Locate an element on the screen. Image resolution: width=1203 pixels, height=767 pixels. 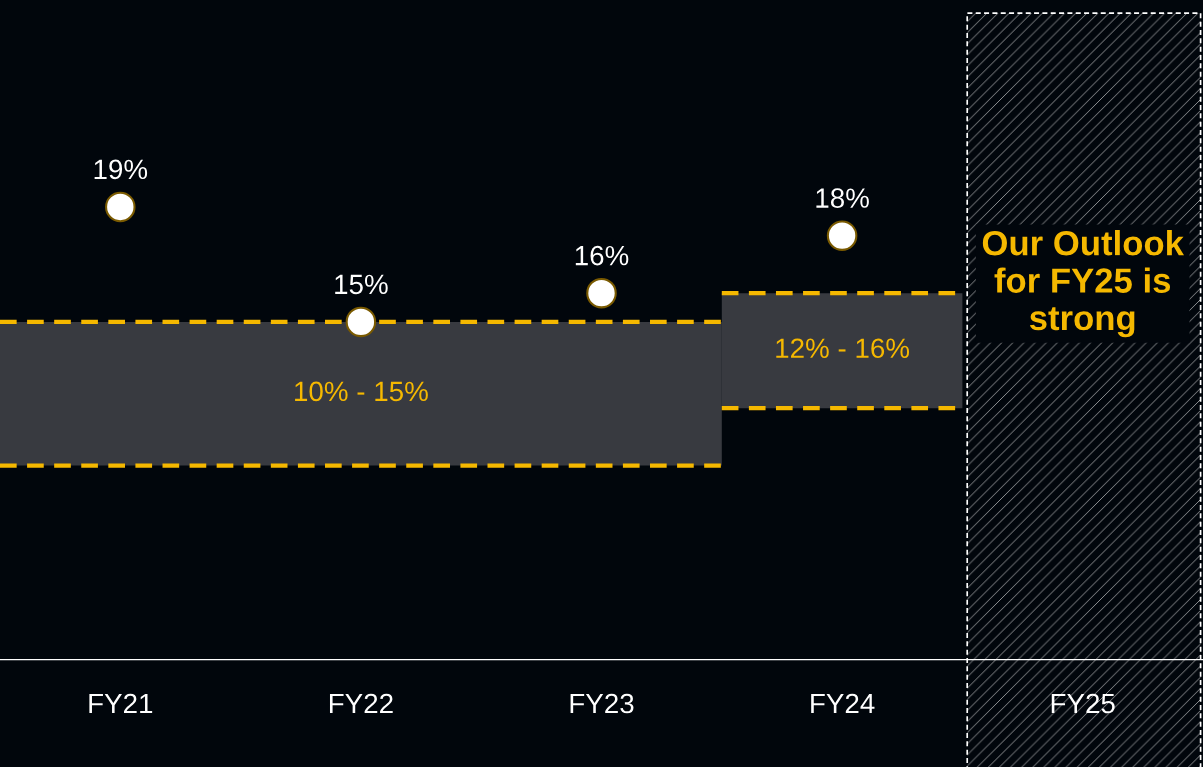
x-tick-label: FY23 is located at coordinates (602, 703).